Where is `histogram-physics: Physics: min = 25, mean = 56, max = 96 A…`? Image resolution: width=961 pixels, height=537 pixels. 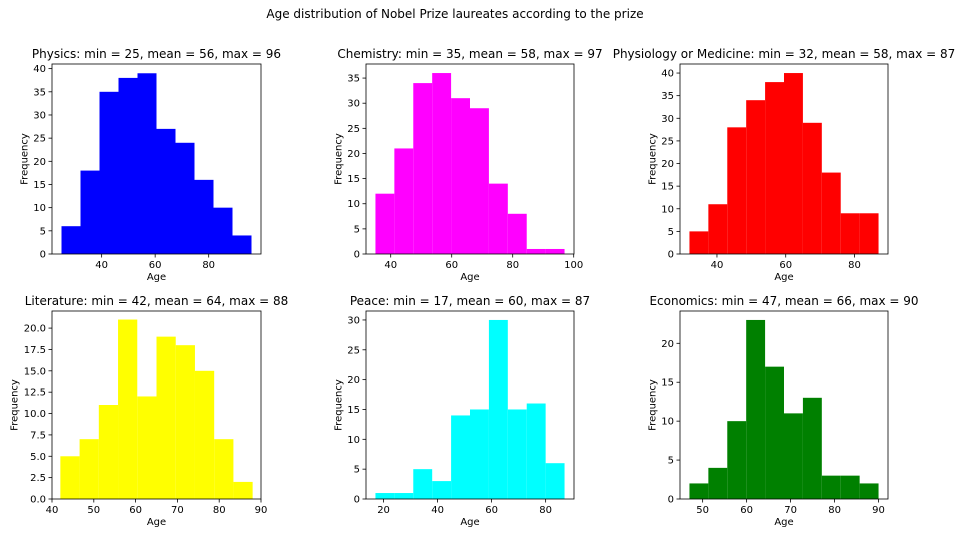 histogram-physics: Physics: min = 25, mean = 56, max = 96 A… is located at coordinates (150, 165).